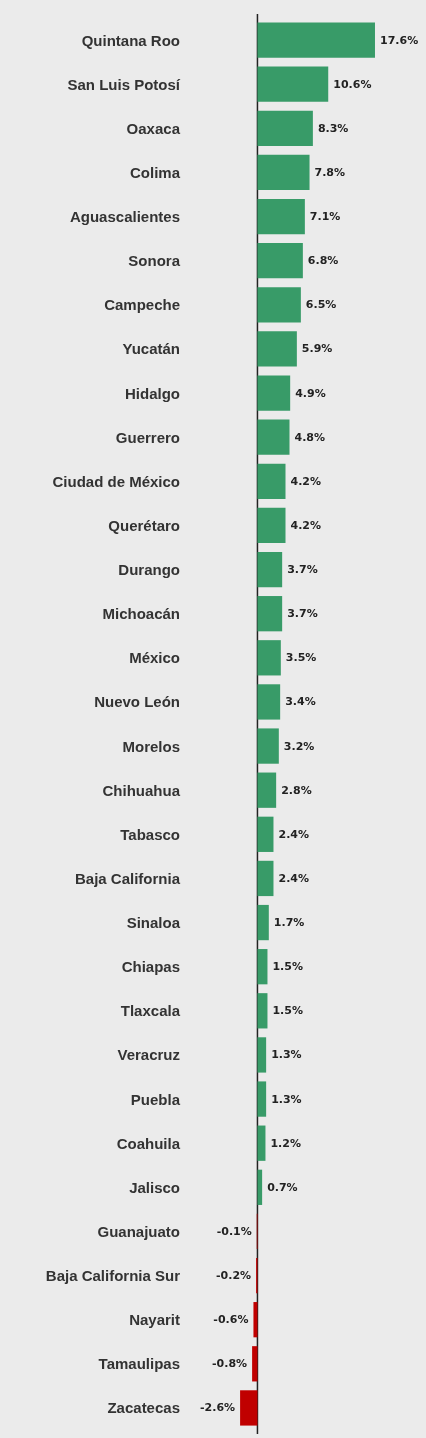 The width and height of the screenshot is (426, 1438). I want to click on y-tick-label: San Luis Potosí, so click(124, 84).